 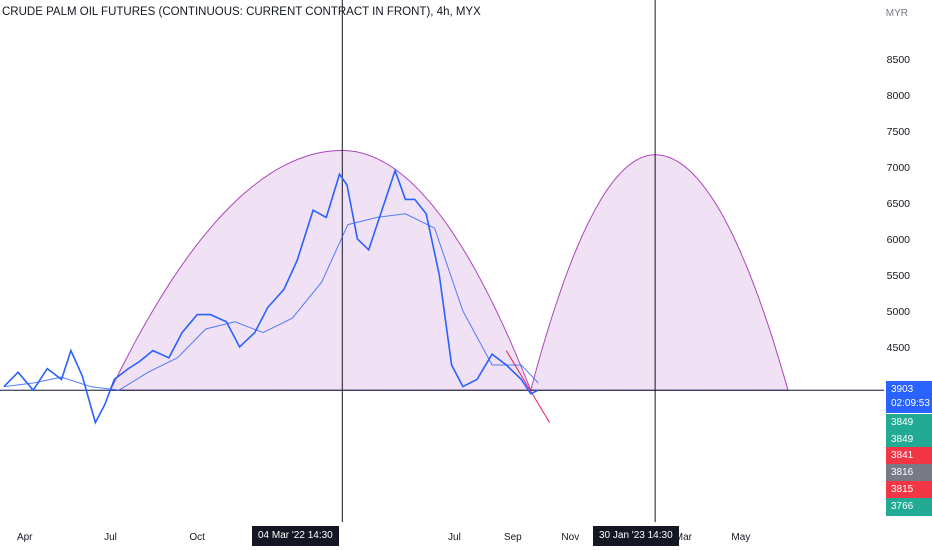 What do you see at coordinates (25, 537) in the screenshot?
I see `x-tick-label: Apr` at bounding box center [25, 537].